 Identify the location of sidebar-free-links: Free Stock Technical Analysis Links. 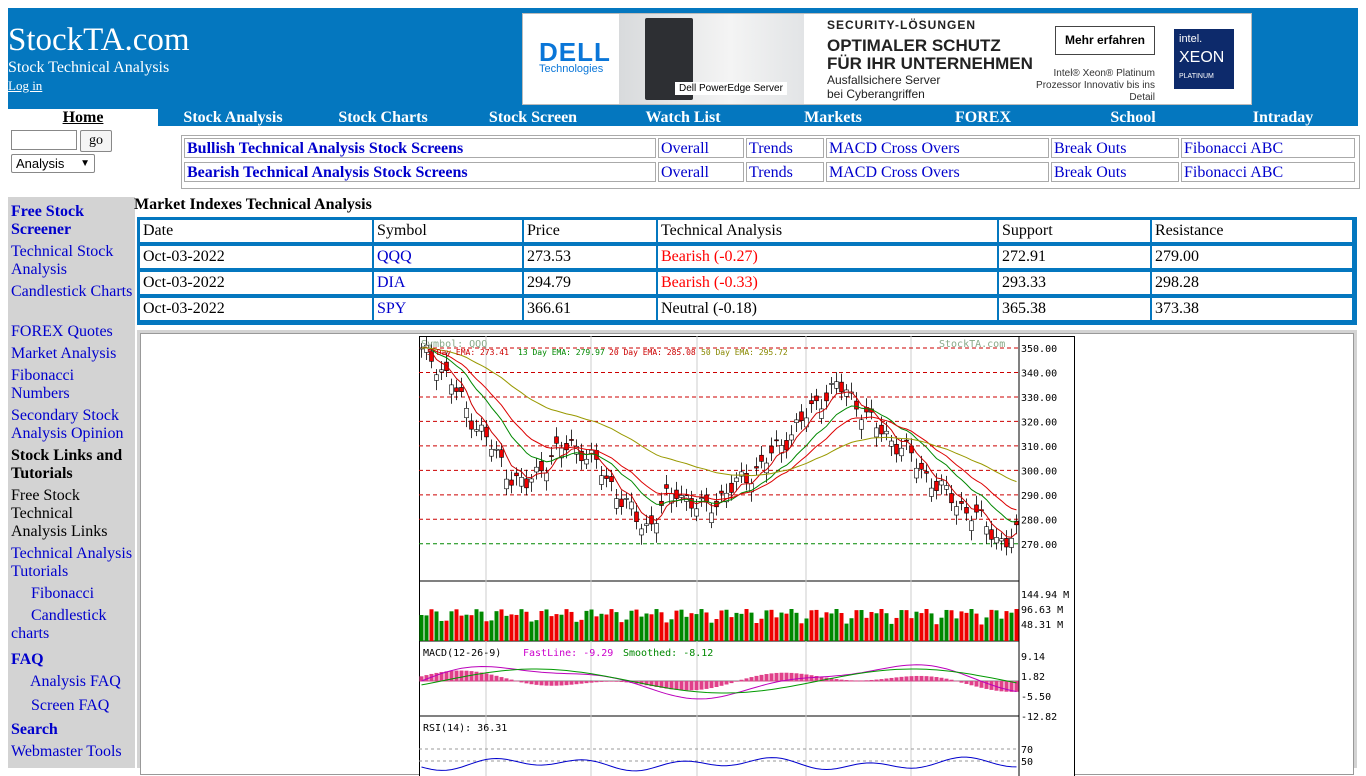
(61, 514).